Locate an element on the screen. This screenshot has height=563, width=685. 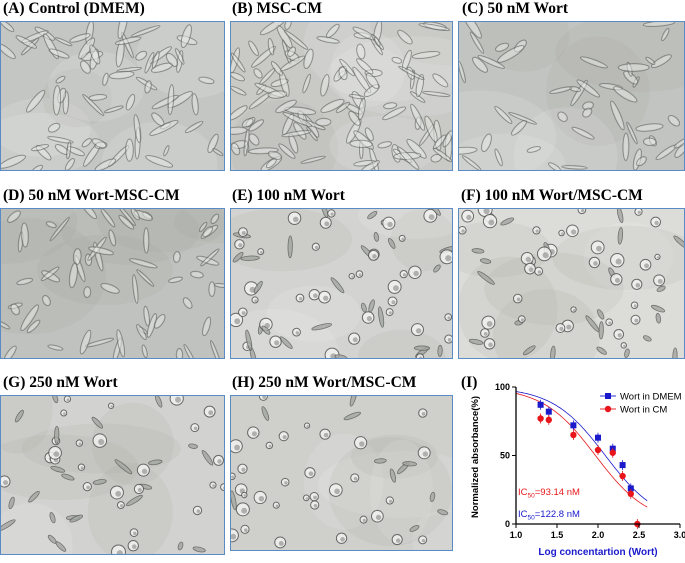
micrograph-c is located at coordinates (571, 96).